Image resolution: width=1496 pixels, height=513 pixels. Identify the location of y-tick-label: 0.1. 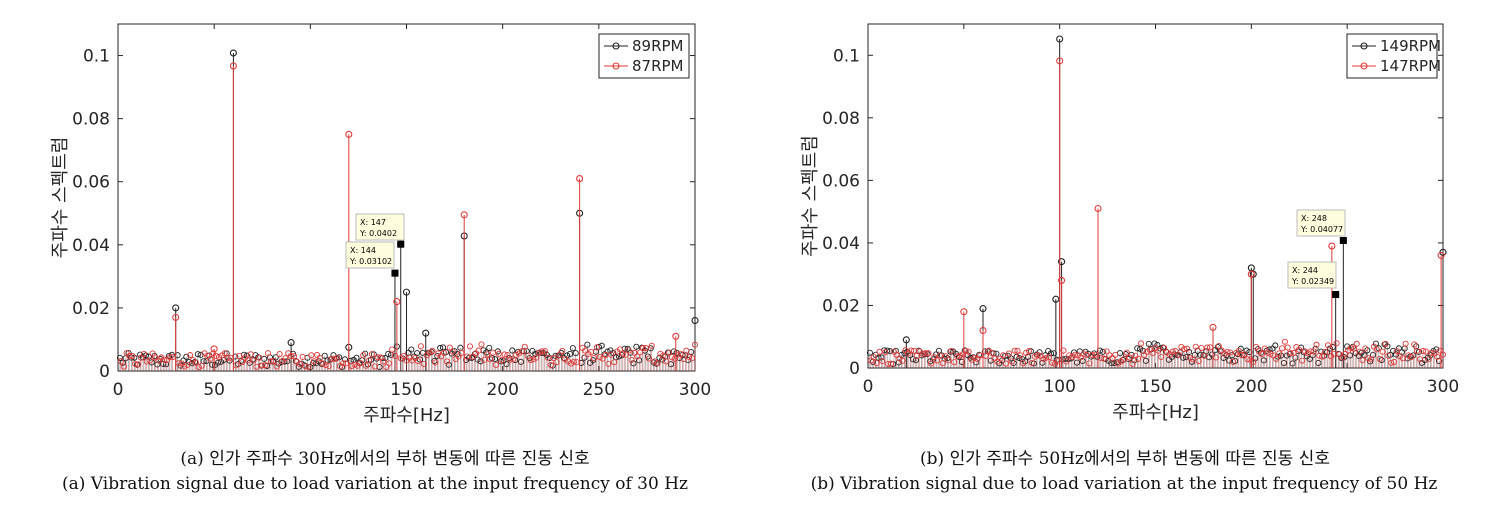
(96, 57).